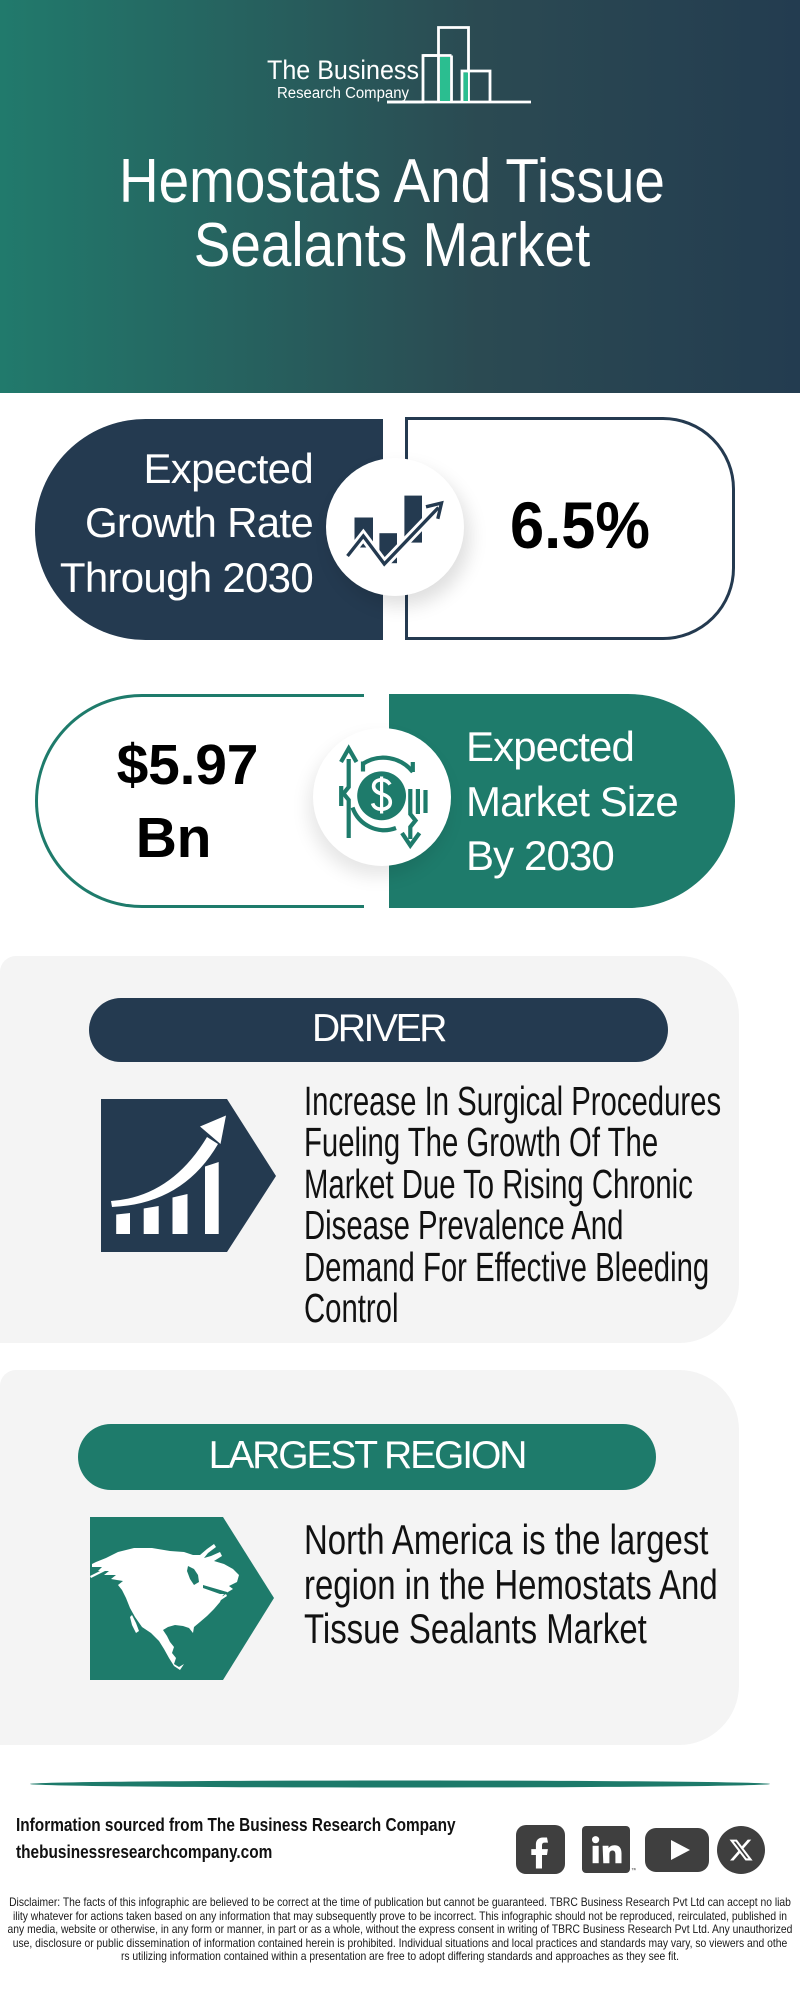 This screenshot has width=800, height=2000. I want to click on svg-text: ™, so click(633, 1870).